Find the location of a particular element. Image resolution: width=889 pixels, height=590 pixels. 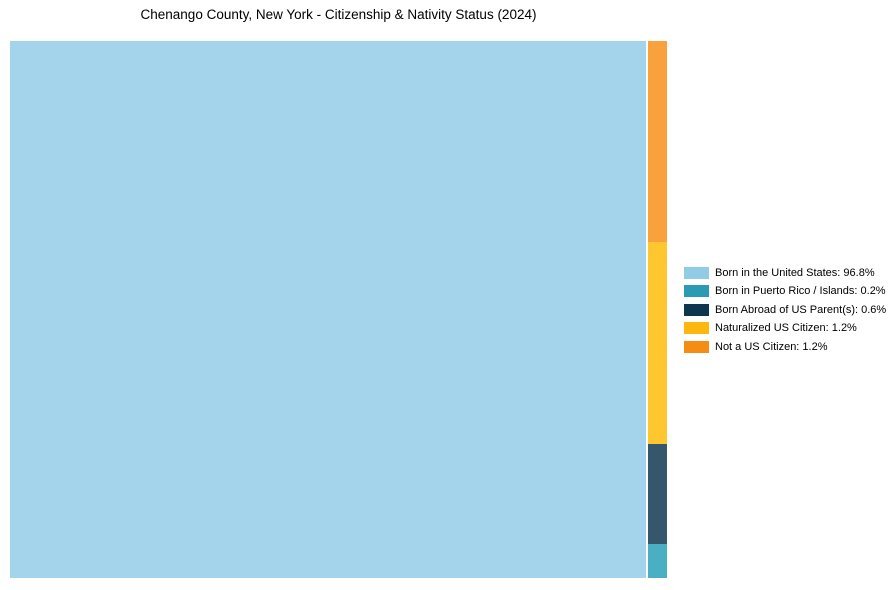

treemap-rect-puerto-rico-islands is located at coordinates (657, 561).